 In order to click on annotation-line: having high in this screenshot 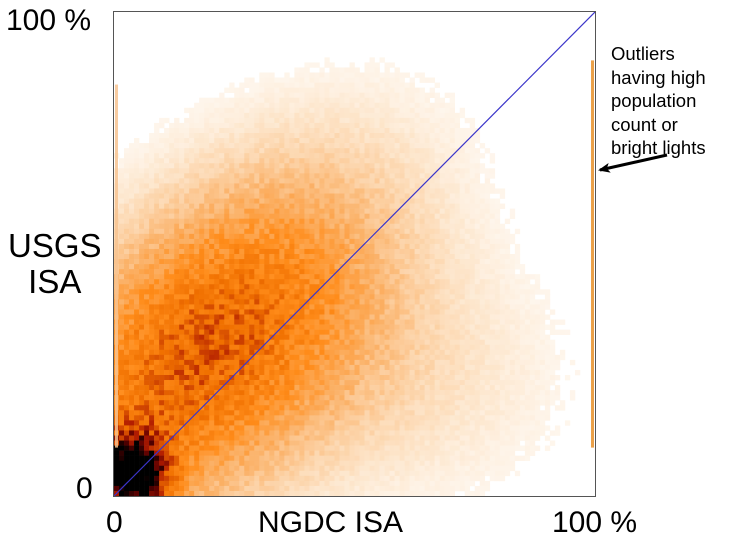, I will do `click(658, 77)`.